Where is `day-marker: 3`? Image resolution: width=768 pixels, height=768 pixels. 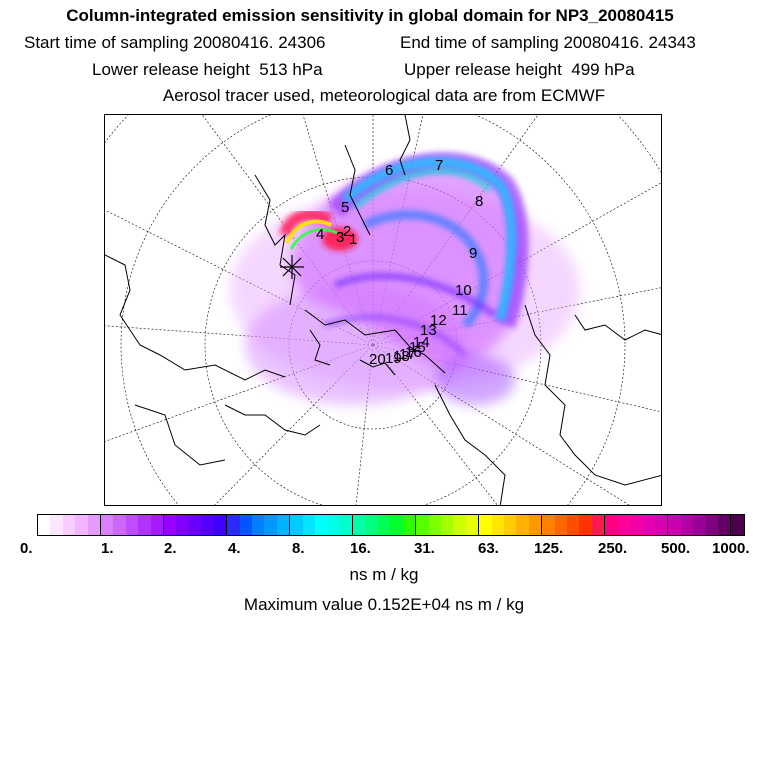 day-marker: 3 is located at coordinates (340, 237).